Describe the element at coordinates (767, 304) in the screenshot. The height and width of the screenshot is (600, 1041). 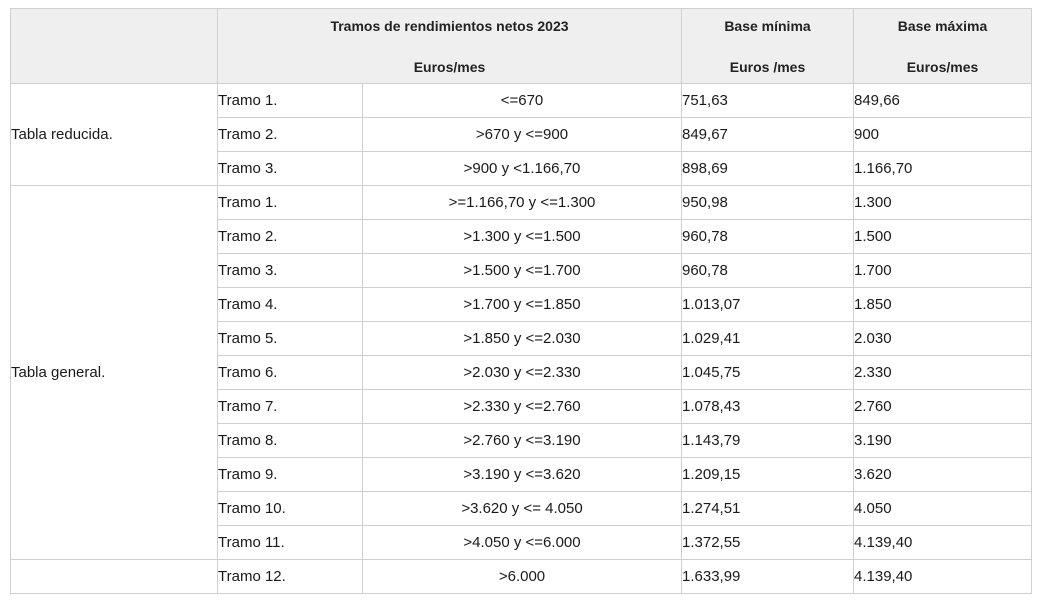
I see `base-min-cell: 1.013,07` at that location.